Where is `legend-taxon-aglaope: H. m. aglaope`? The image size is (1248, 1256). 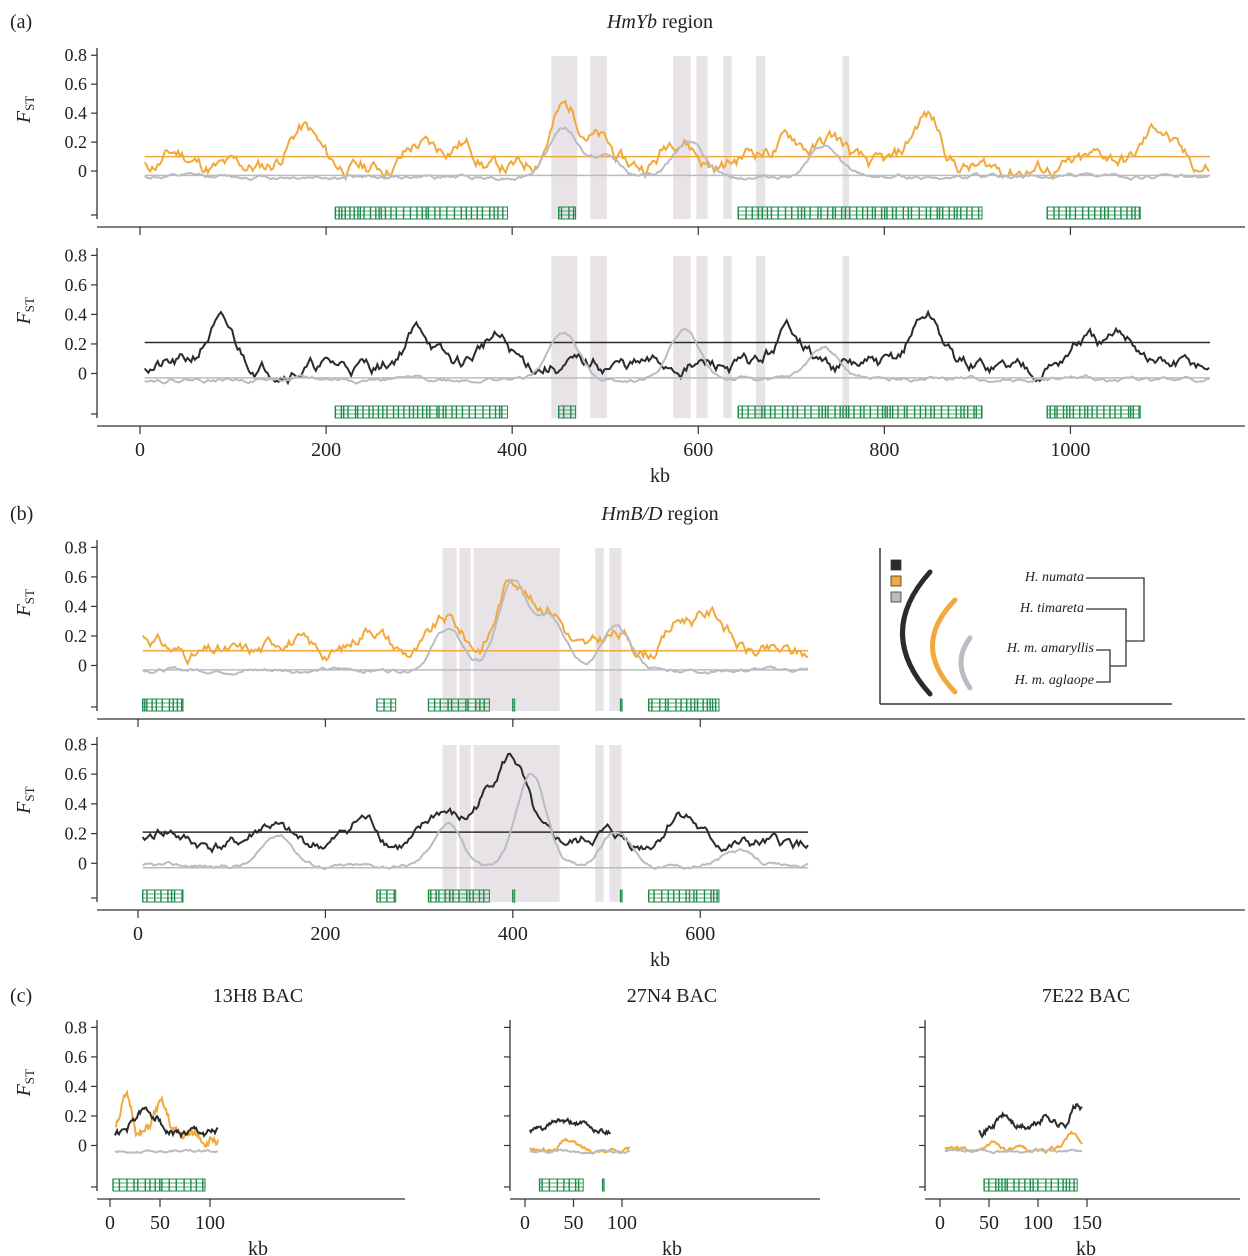 legend-taxon-aglaope: H. m. aglaope is located at coordinates (1054, 680).